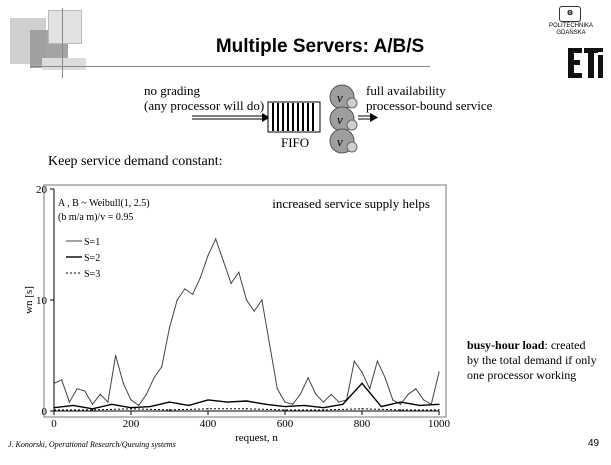  What do you see at coordinates (506, 345) in the screenshot?
I see `busy-hour-term: busy-hour load` at bounding box center [506, 345].